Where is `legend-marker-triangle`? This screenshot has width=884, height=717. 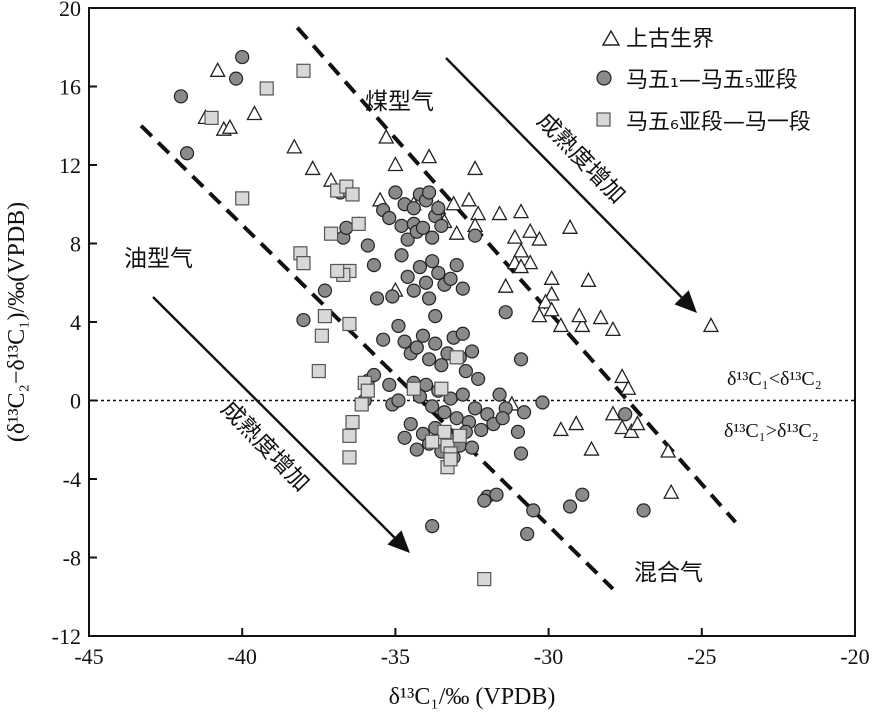 legend-marker-triangle is located at coordinates (611, 37).